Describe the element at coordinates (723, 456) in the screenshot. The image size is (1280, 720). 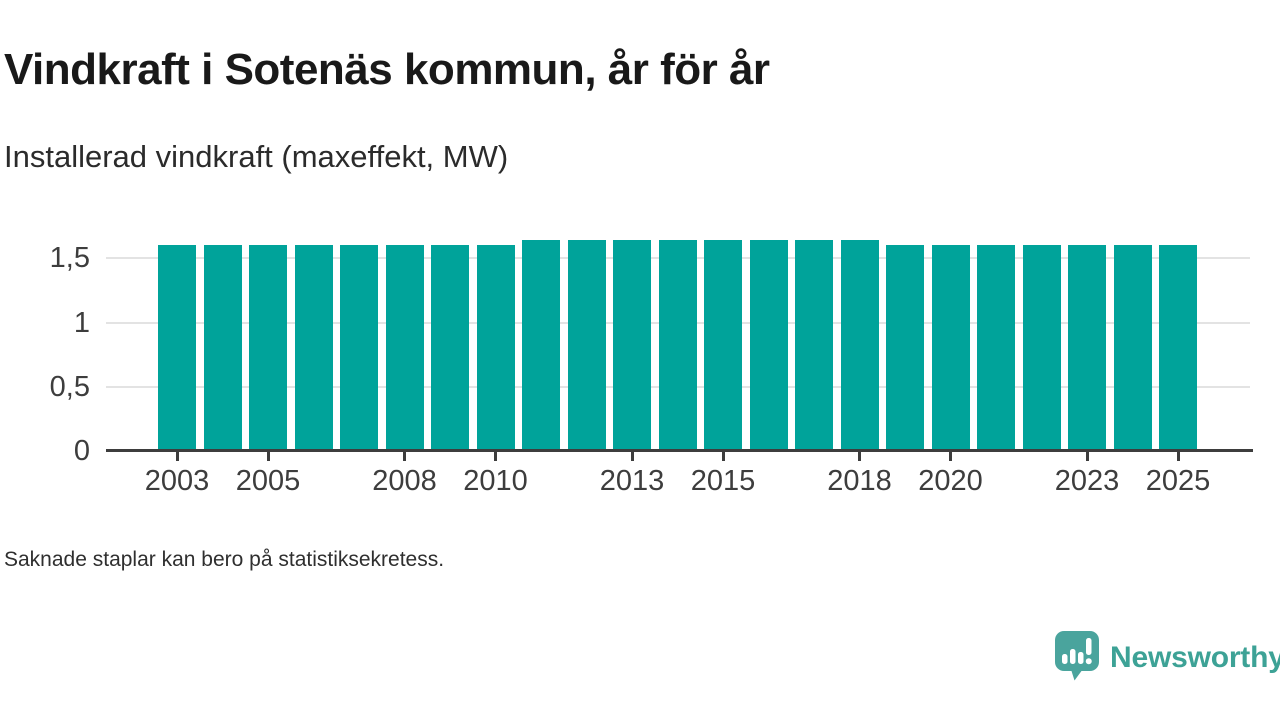
I see `x-tick-2015` at that location.